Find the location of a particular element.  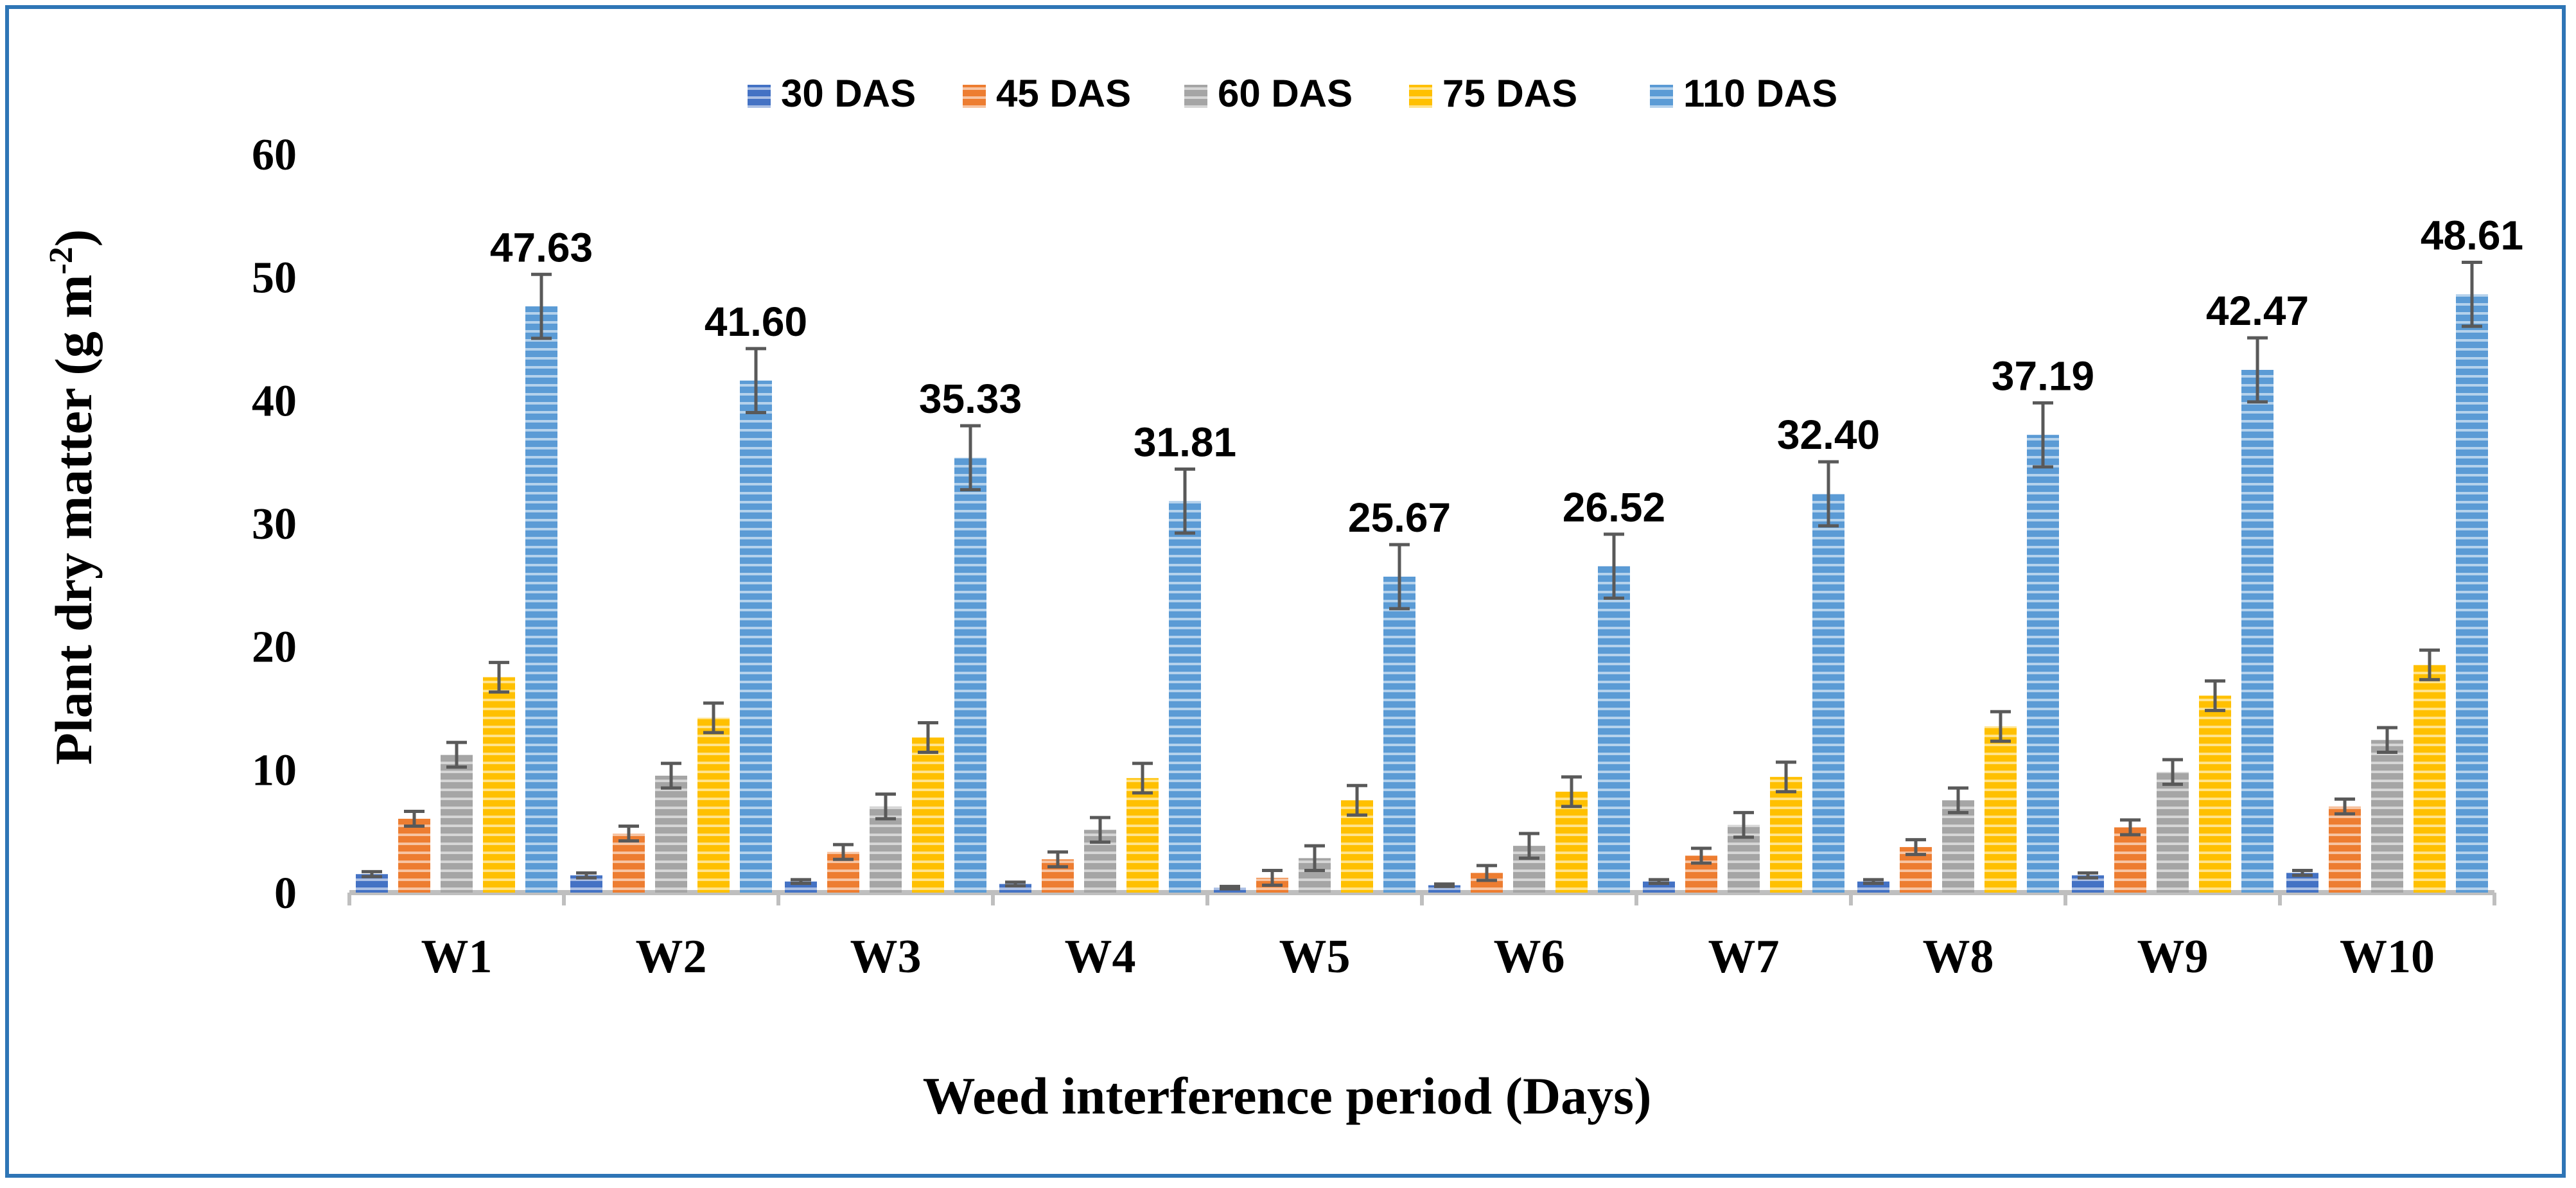

legend: 30 DAS 45 DAS 60 DAS 75 DAS 110 DAS is located at coordinates (1292, 93).